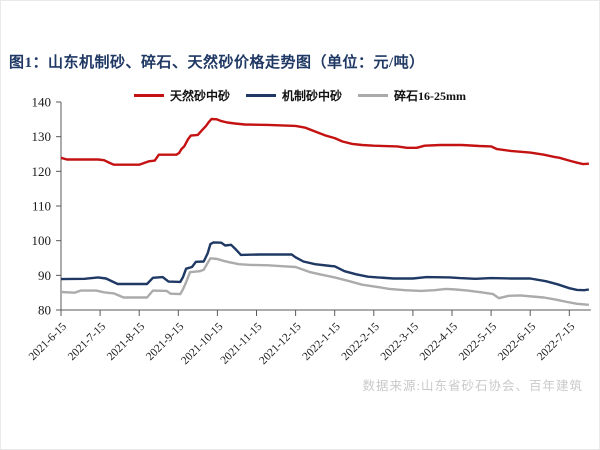 This screenshot has height=450, width=600. Describe the element at coordinates (44, 310) in the screenshot. I see `y-tick-label: 80` at that location.